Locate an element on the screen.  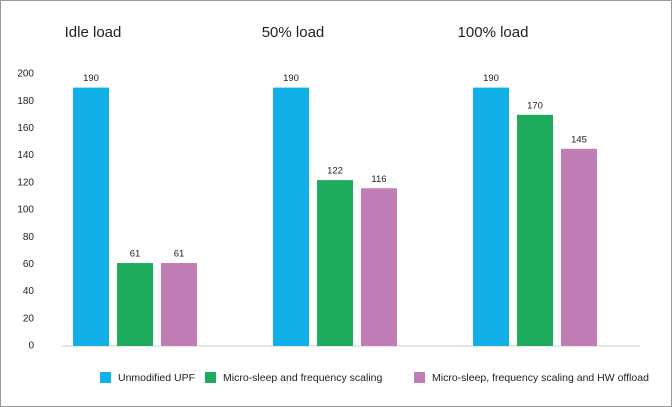
y-tick-label: 100 is located at coordinates (25, 210).